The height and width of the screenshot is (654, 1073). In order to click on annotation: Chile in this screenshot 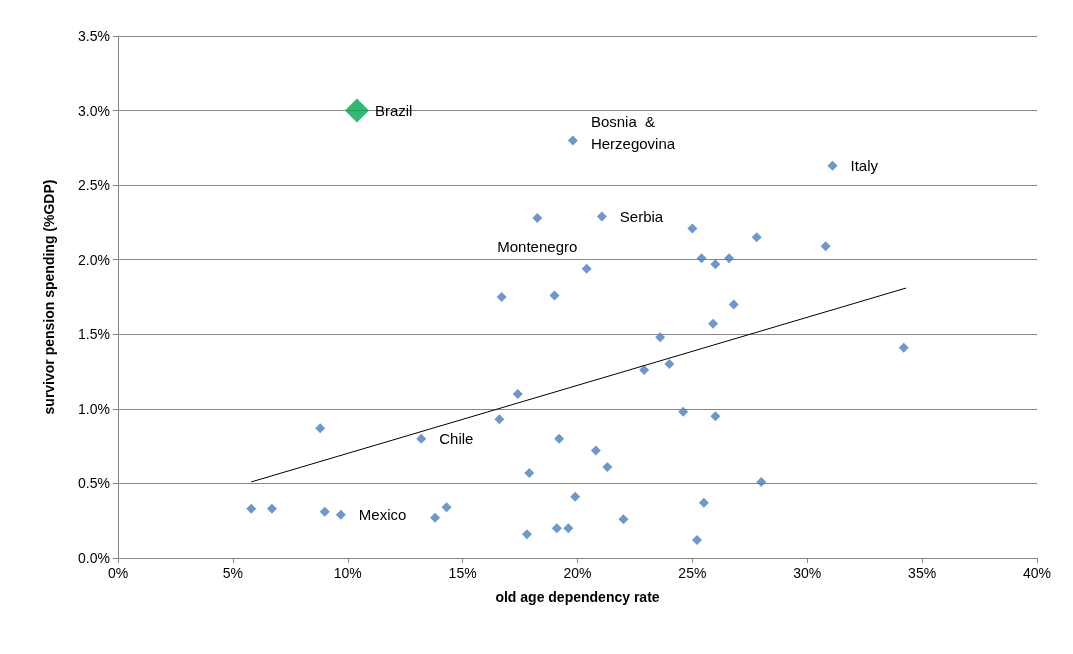, I will do `click(456, 439)`.